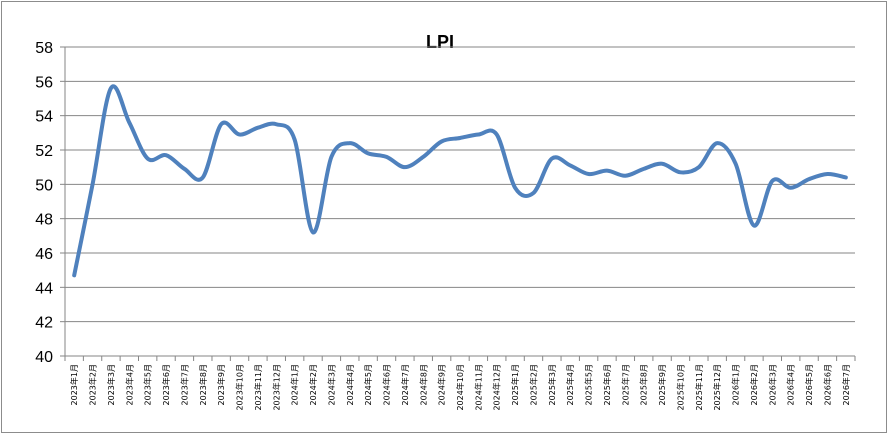 Image resolution: width=890 pixels, height=436 pixels. I want to click on x-tick-label: 2023年10月, so click(240, 387).